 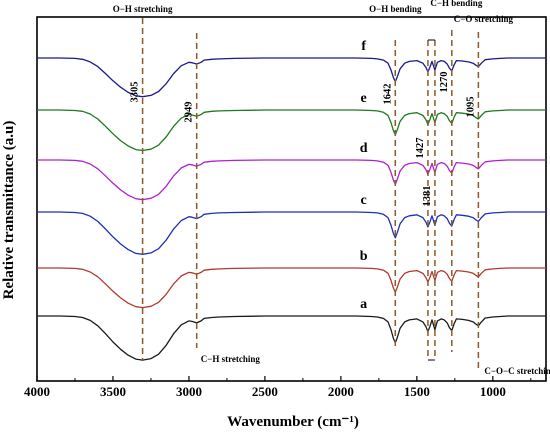 I want to click on x-tick-label-2000: 2000, so click(x=341, y=391).